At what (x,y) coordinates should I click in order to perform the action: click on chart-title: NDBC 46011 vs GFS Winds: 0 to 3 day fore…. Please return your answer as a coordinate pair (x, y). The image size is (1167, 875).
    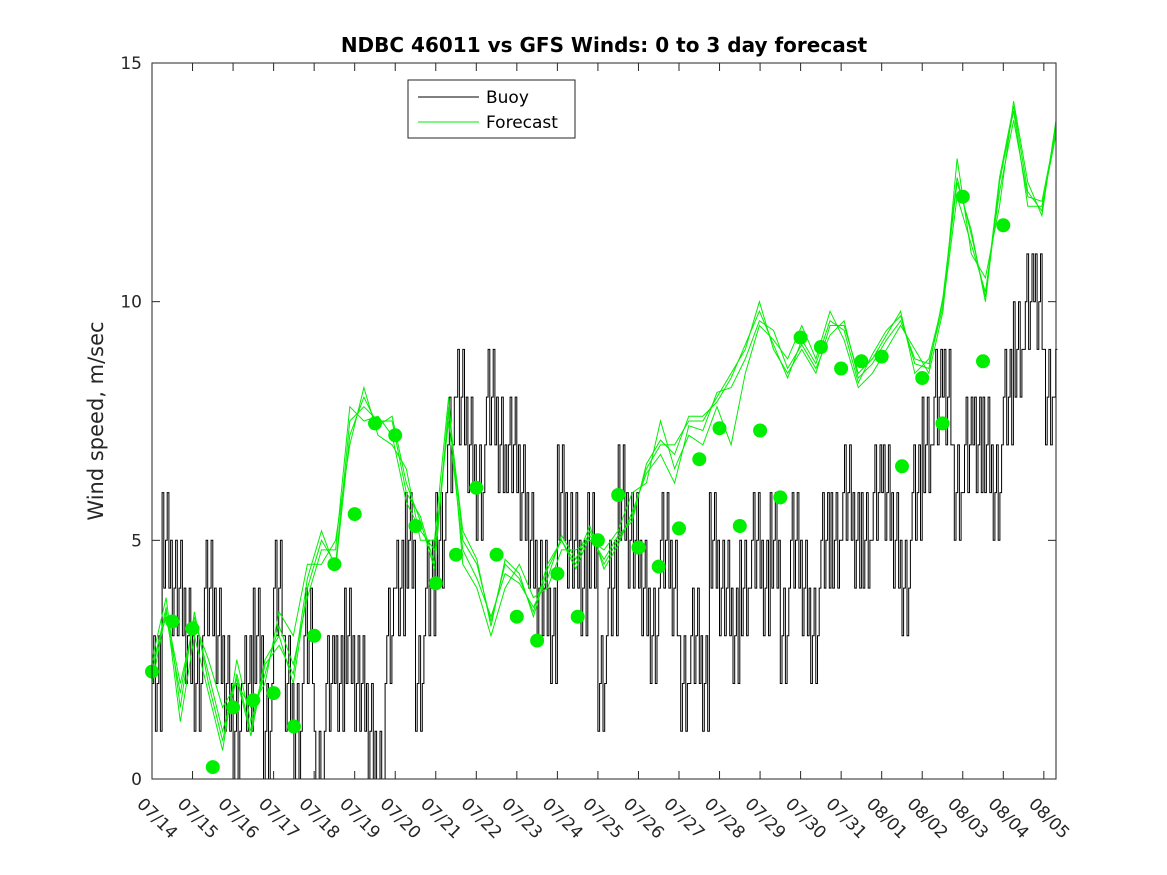
    Looking at the image, I should click on (604, 45).